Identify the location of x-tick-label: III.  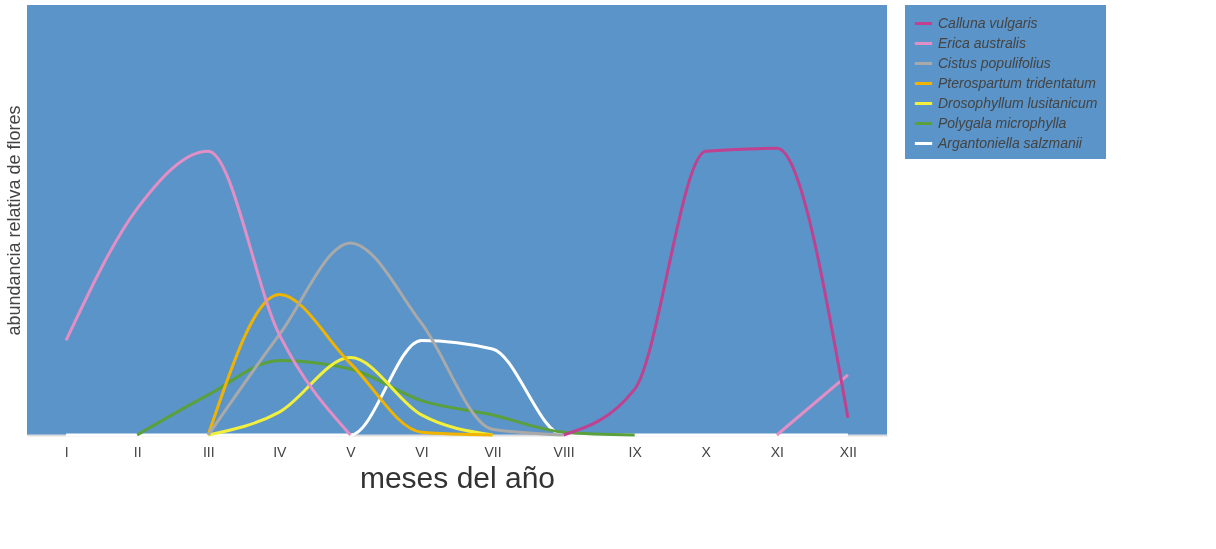
(208, 451).